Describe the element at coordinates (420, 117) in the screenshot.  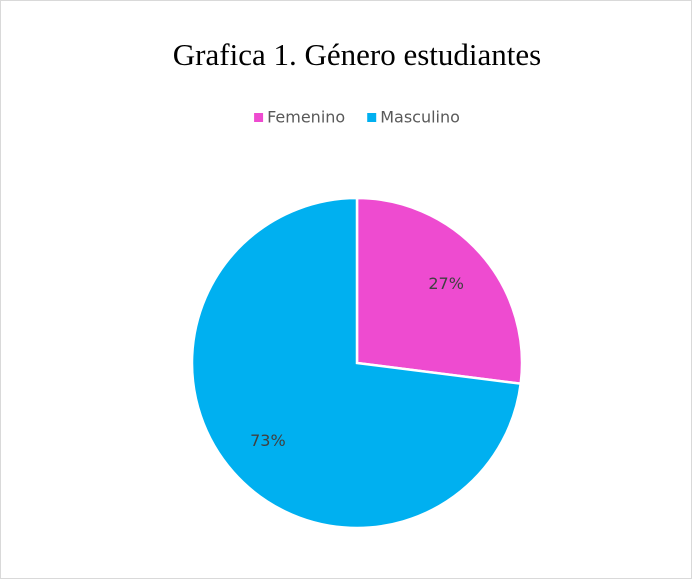
I see `legend-label: Masculino` at that location.